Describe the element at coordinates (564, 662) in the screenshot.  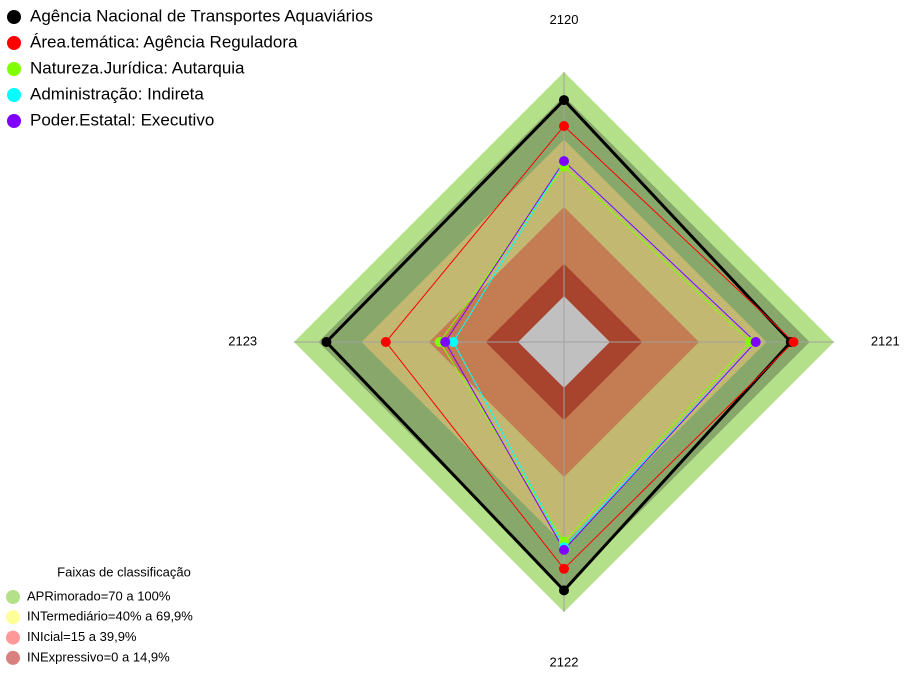
I see `axis-label: 2122` at that location.